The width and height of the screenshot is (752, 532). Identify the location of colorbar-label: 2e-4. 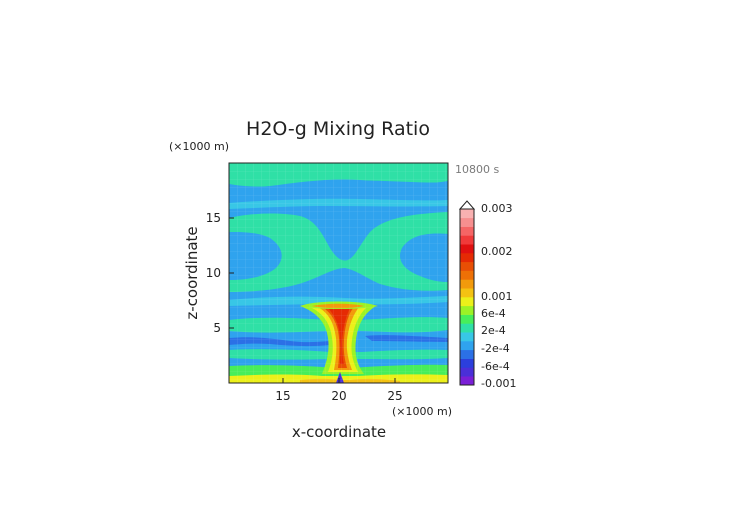
(493, 330).